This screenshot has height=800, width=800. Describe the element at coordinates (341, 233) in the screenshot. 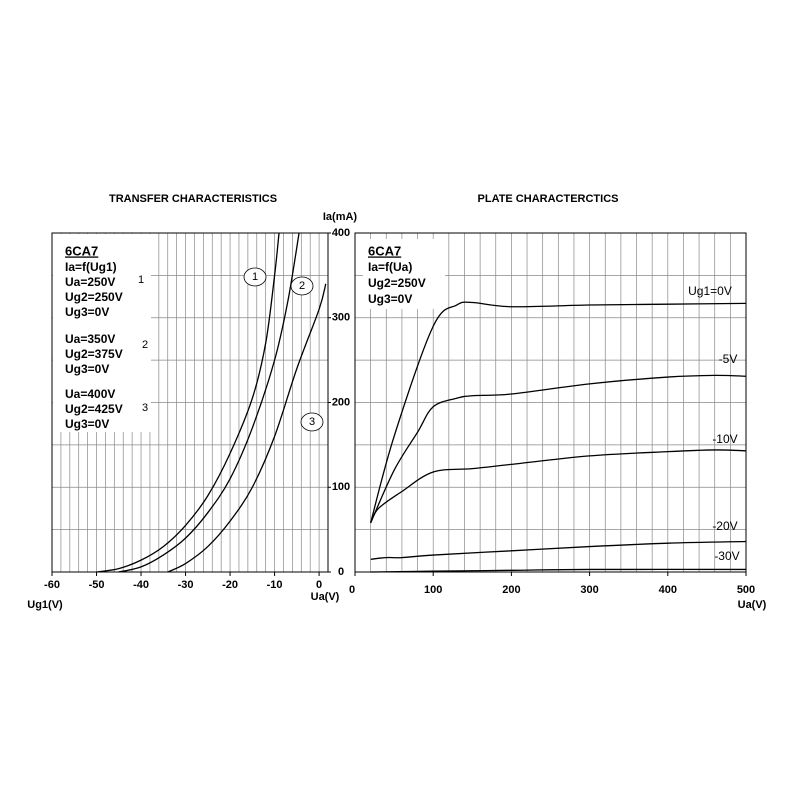

I see `y-tick-label: 400` at that location.